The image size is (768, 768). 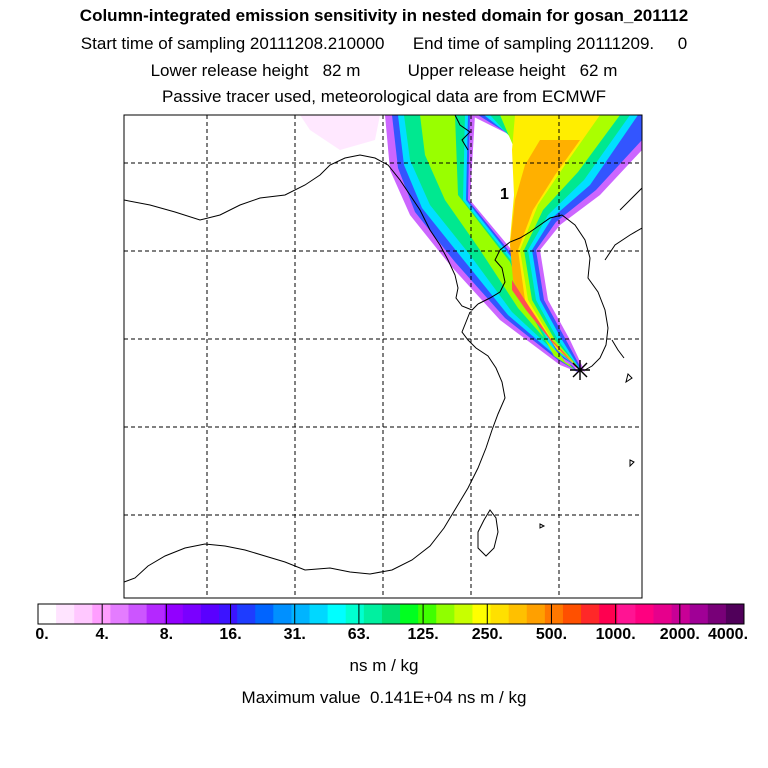 What do you see at coordinates (585, 292) in the screenshot?
I see `korea-coast` at bounding box center [585, 292].